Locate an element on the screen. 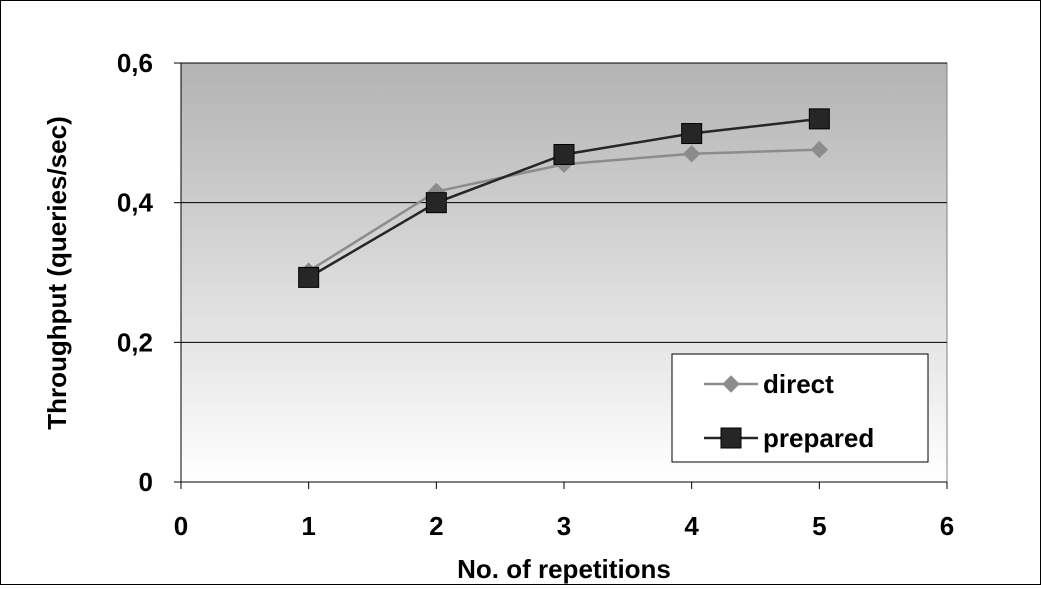 This screenshot has width=1041, height=589. x-tick-label: 3 is located at coordinates (564, 526).